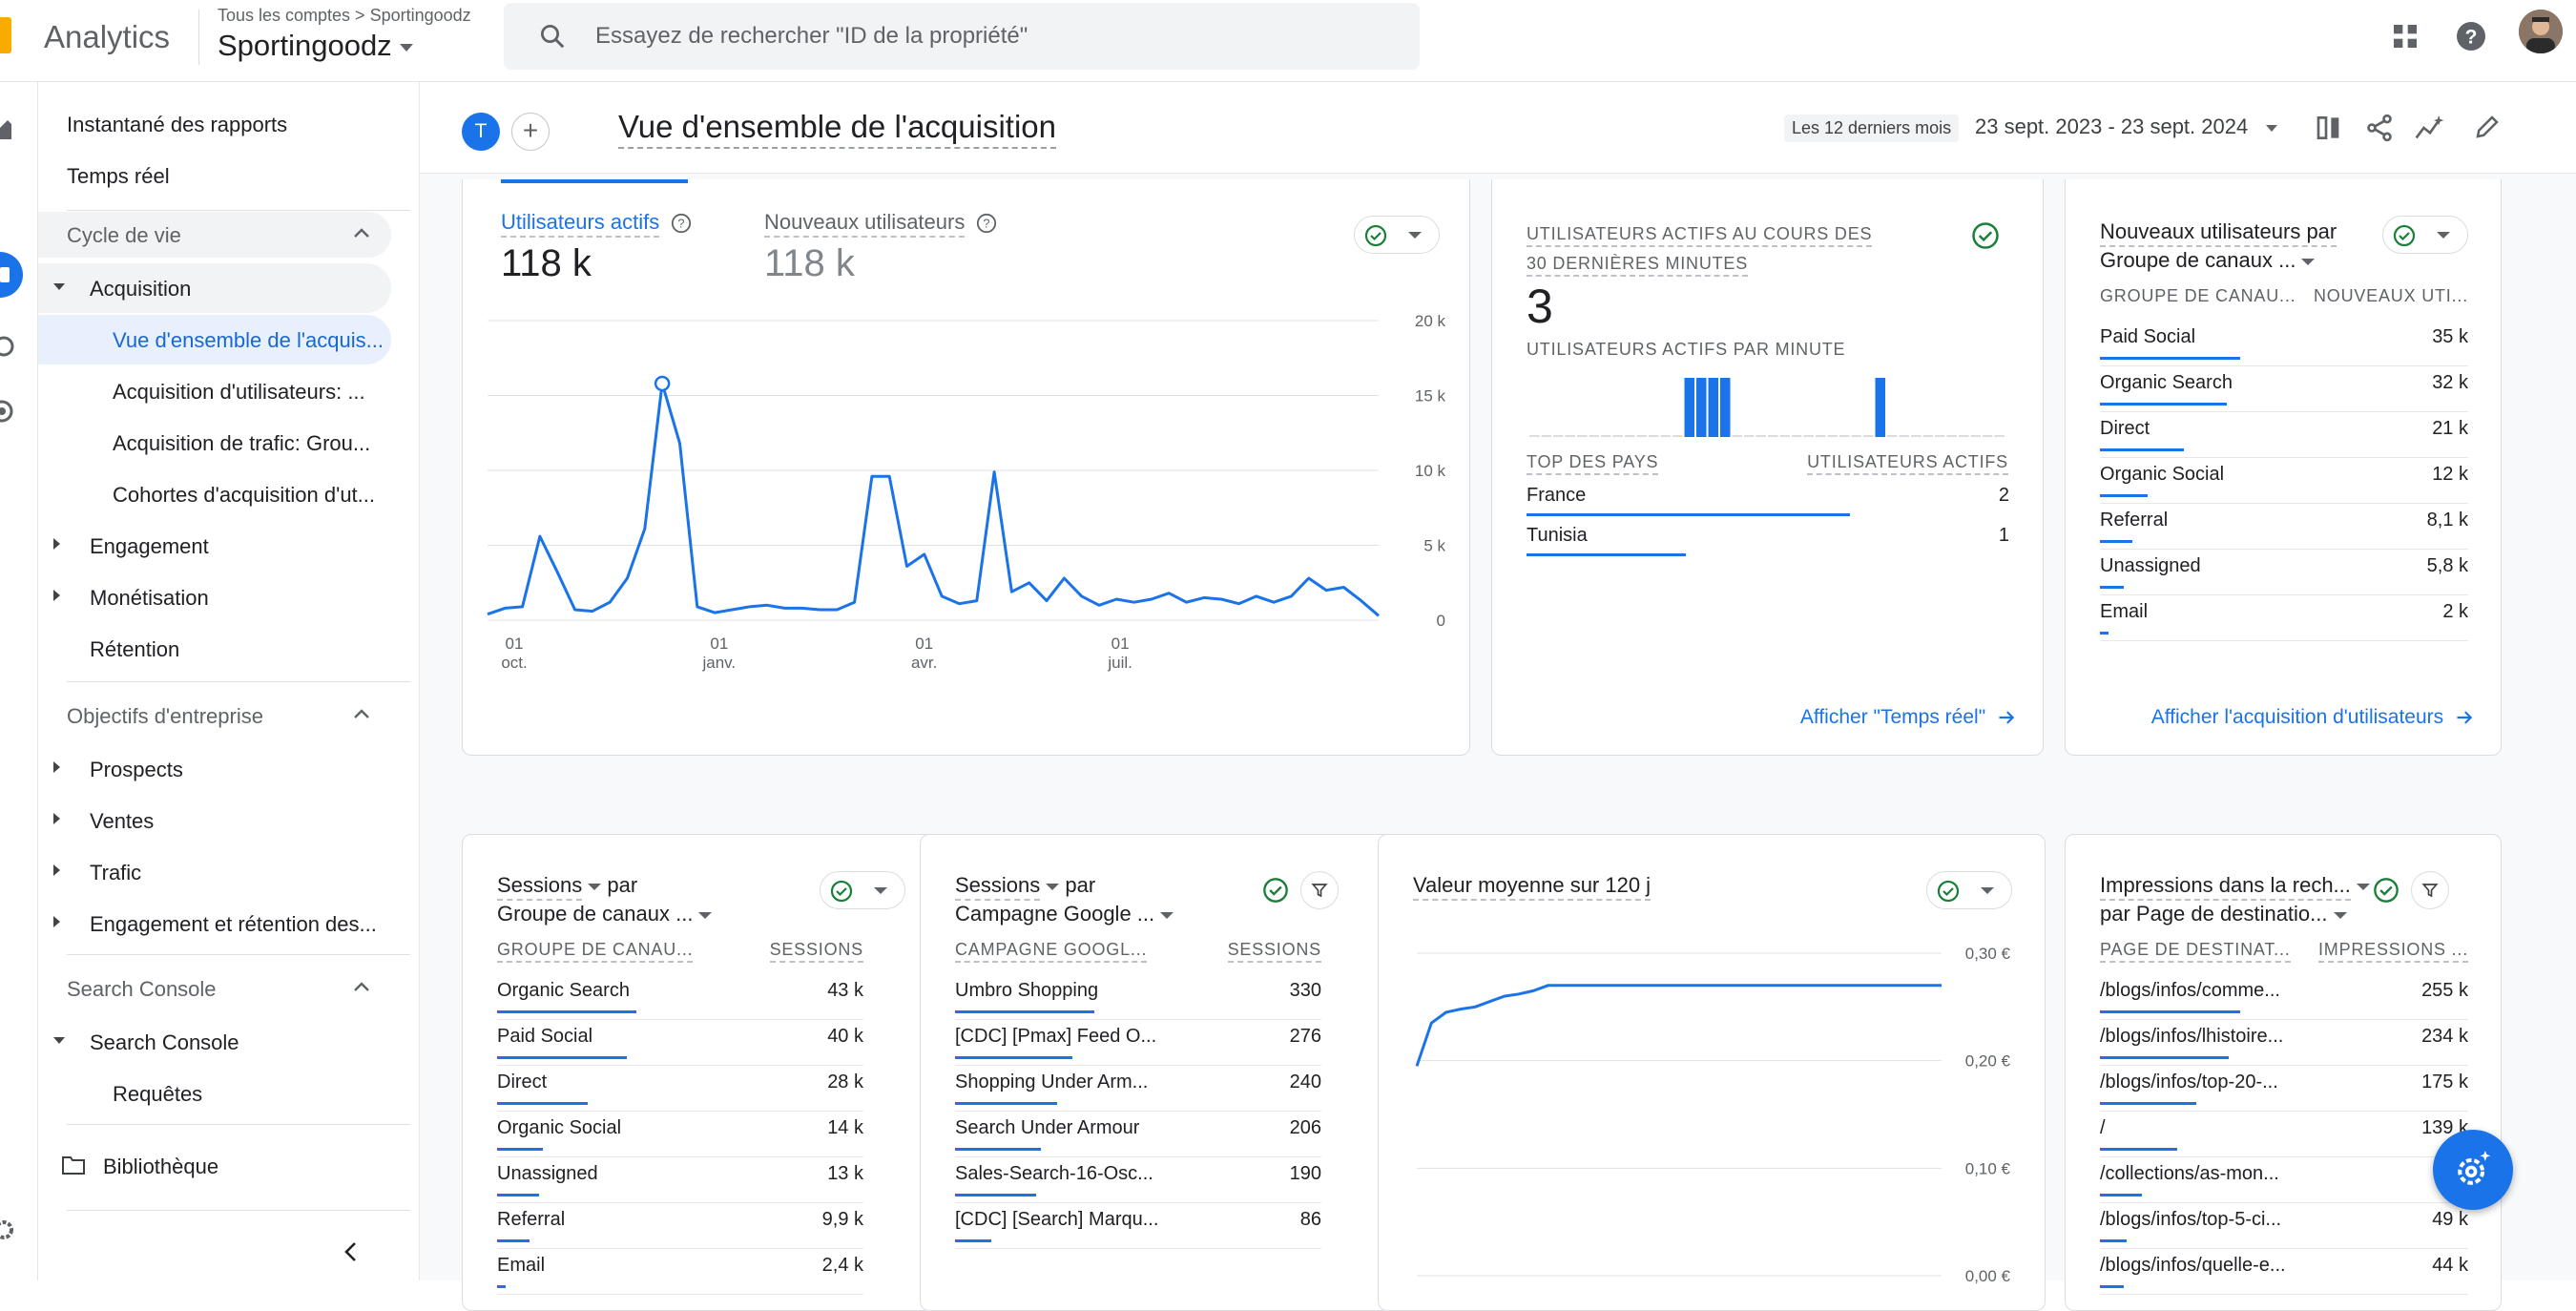 The width and height of the screenshot is (2576, 1311). I want to click on table-row: Organic Search 43 k, so click(680, 997).